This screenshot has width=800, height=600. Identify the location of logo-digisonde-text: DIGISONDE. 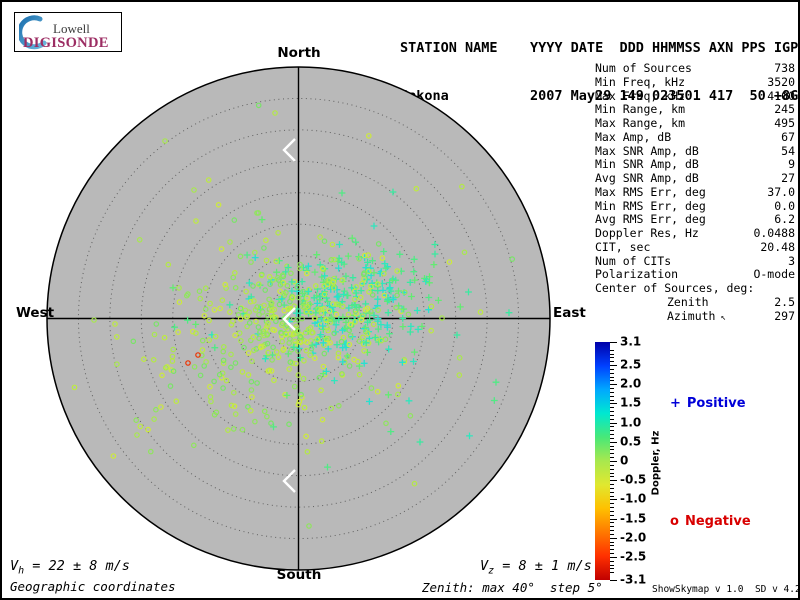
(66, 43).